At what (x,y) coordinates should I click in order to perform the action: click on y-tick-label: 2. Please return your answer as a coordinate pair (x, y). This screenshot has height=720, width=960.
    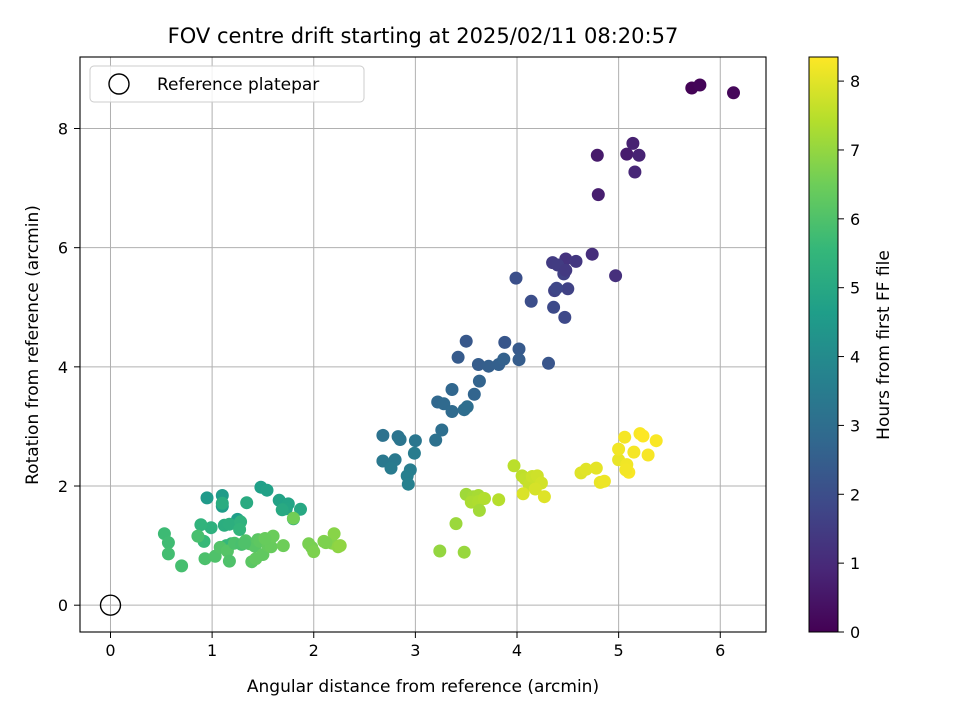
    Looking at the image, I should click on (63, 486).